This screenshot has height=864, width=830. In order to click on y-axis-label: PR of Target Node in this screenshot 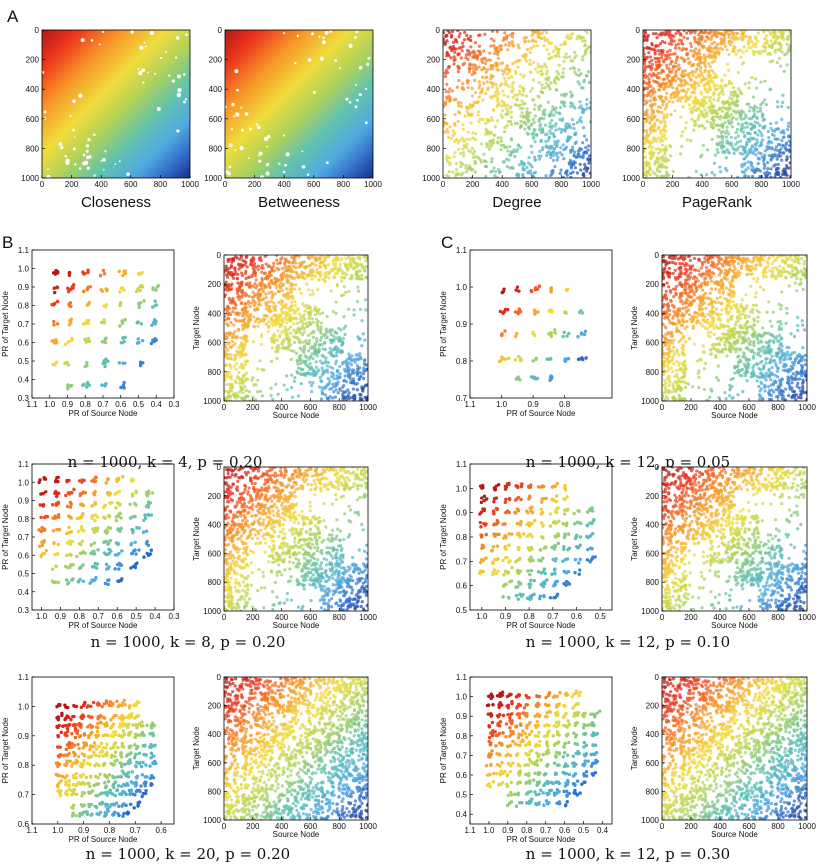, I will do `click(443, 324)`.